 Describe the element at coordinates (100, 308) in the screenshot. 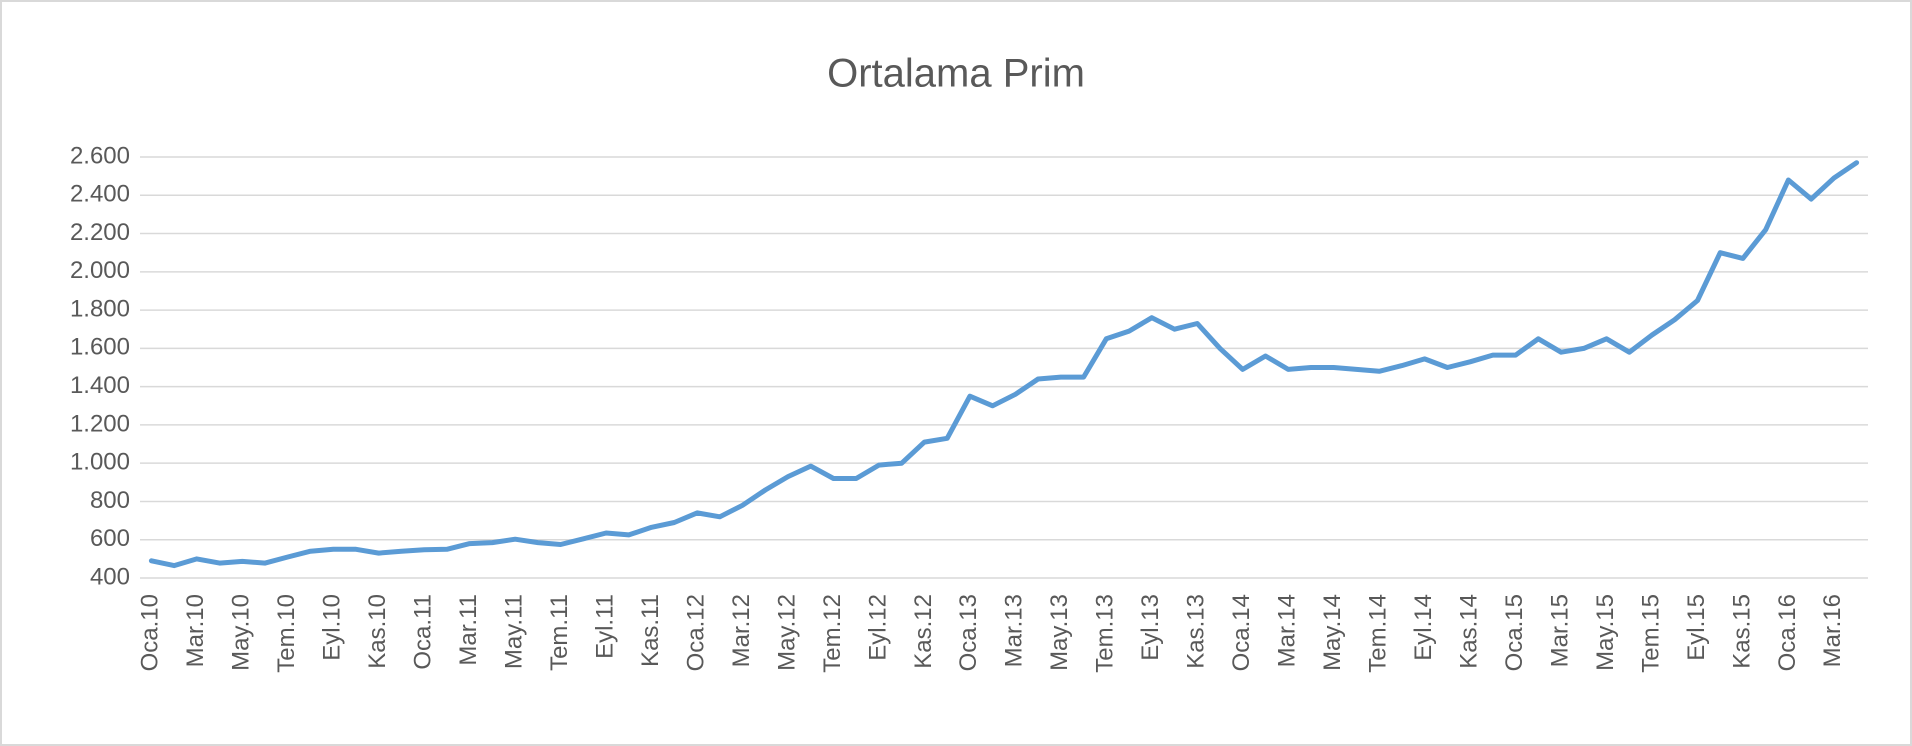

I see `y-tick-label: 1.800` at that location.